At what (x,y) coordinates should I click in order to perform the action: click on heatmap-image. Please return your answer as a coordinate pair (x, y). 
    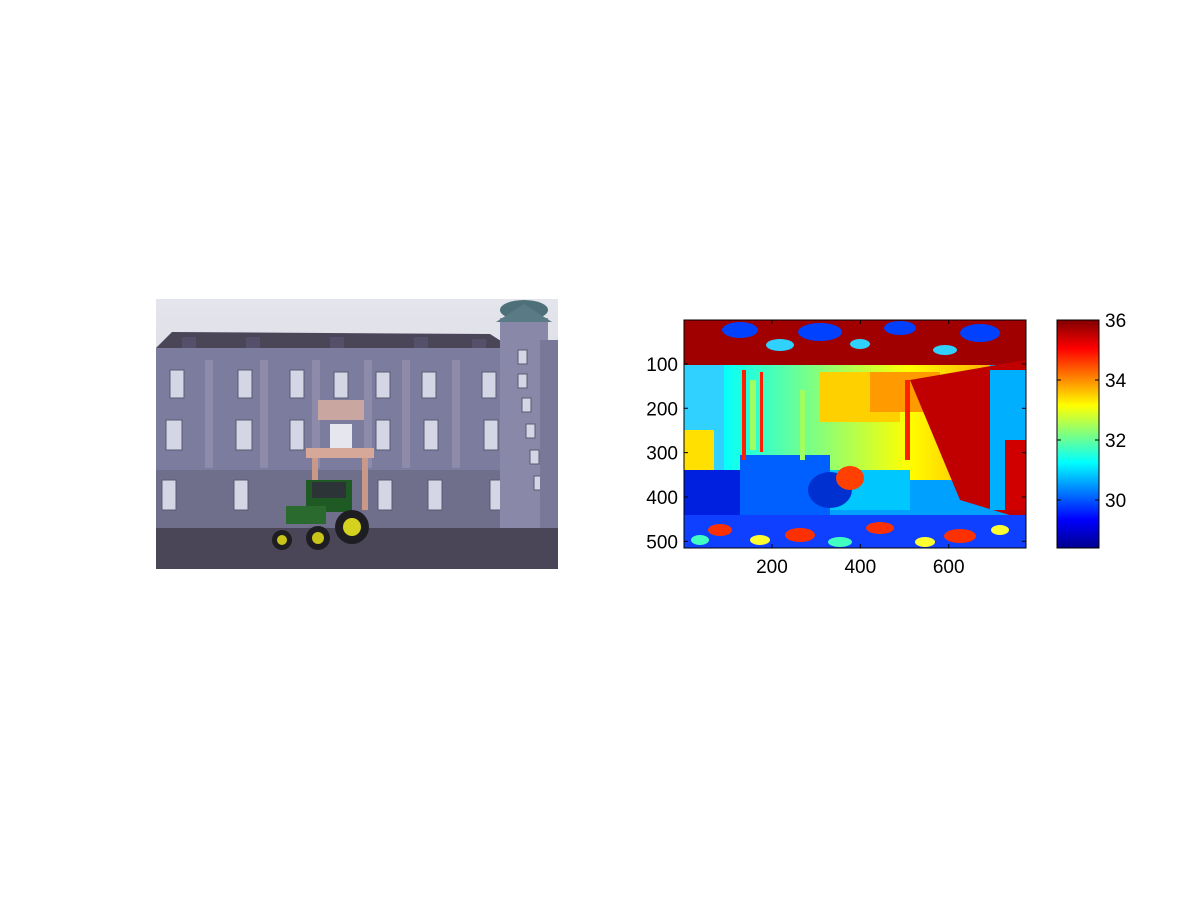
    Looking at the image, I should click on (855, 434).